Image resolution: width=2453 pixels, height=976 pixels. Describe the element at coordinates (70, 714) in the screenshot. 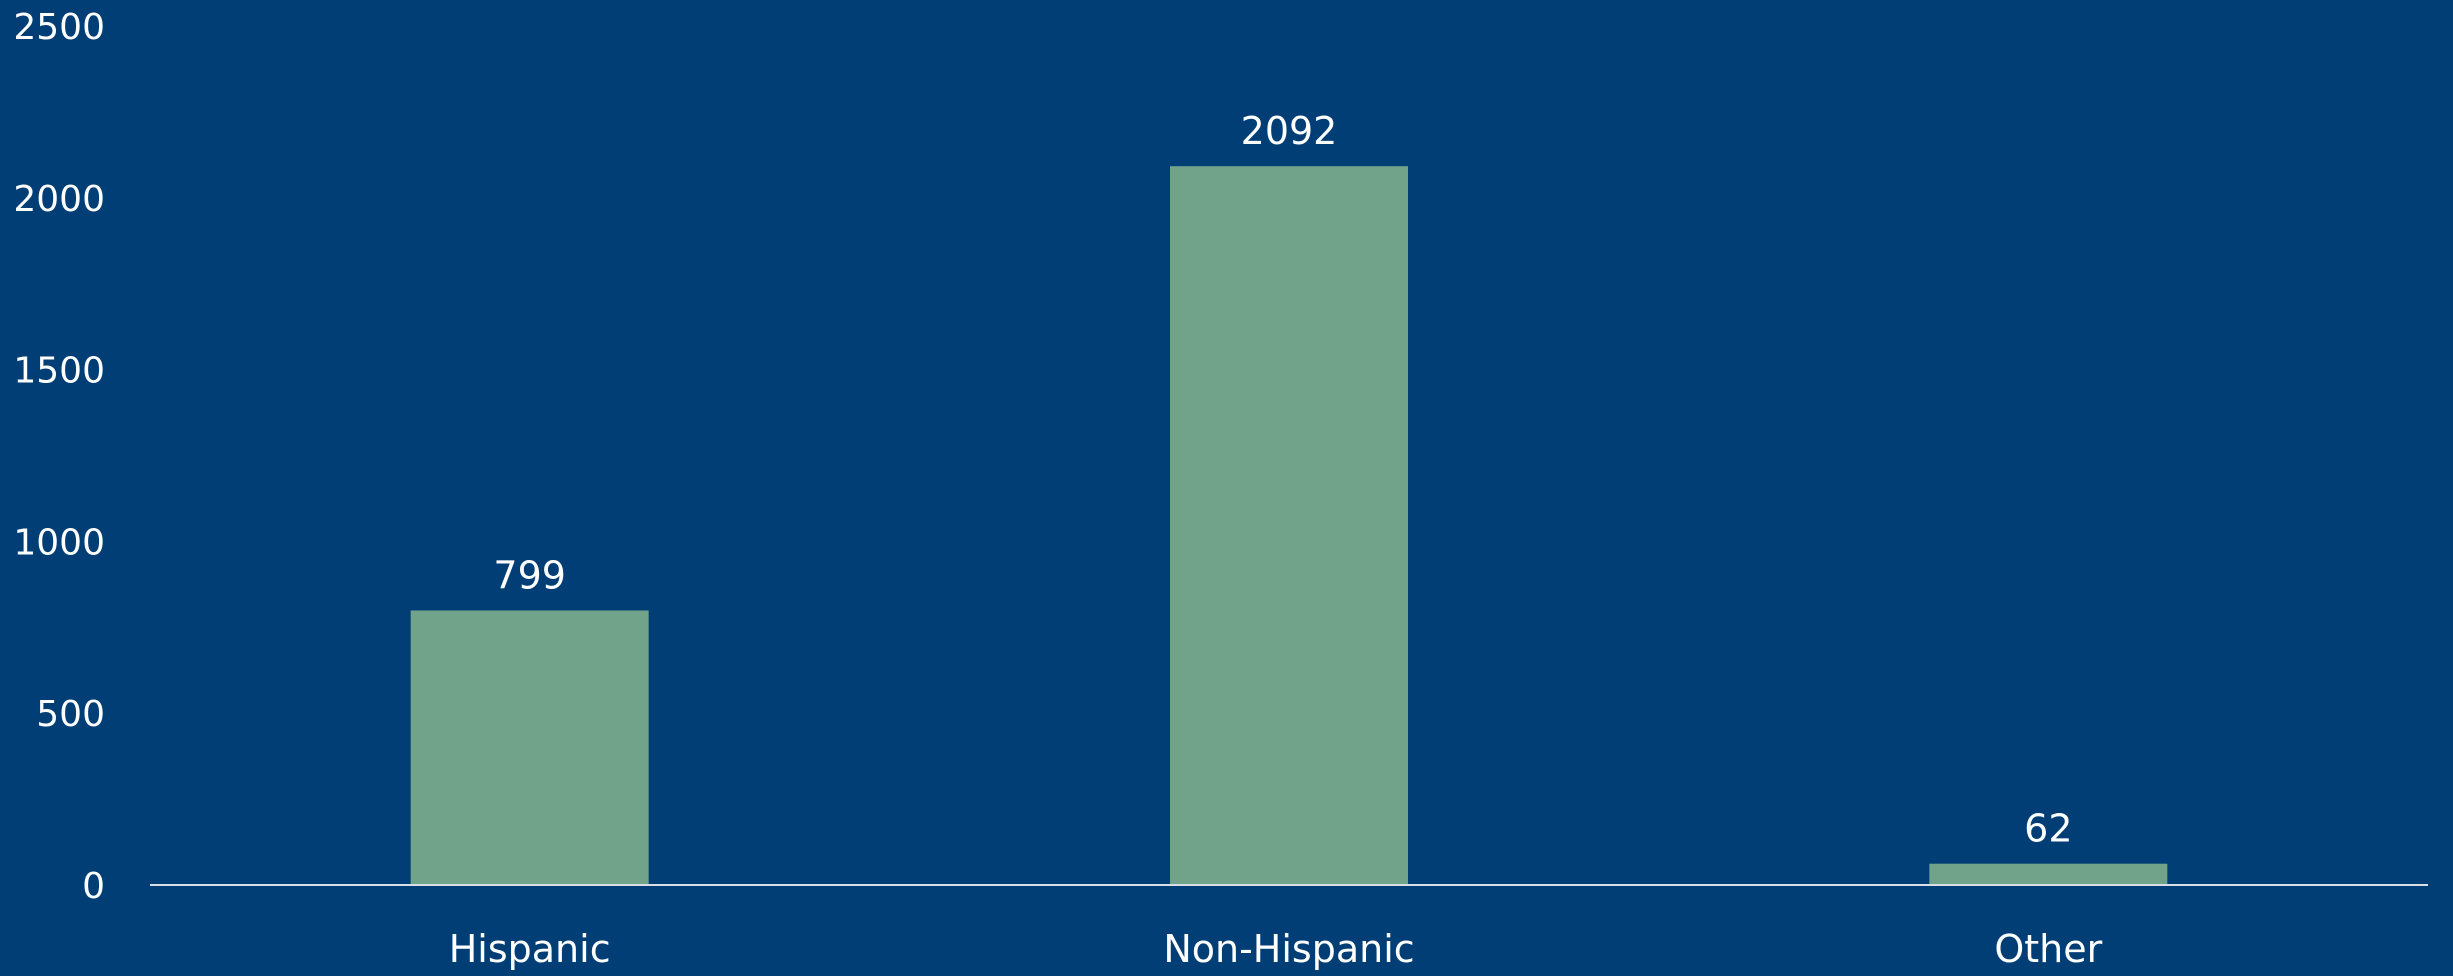

I see `y-tick-label: 500` at that location.